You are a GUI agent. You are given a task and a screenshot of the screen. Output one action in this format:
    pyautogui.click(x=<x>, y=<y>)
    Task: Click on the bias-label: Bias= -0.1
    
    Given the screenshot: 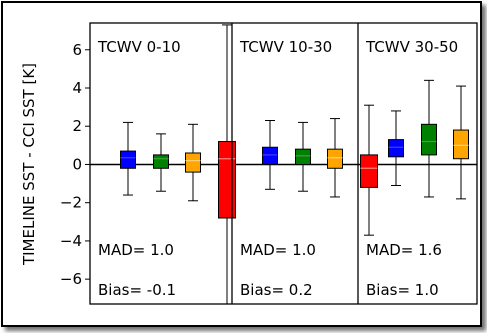 What is the action you would take?
    pyautogui.click(x=137, y=290)
    